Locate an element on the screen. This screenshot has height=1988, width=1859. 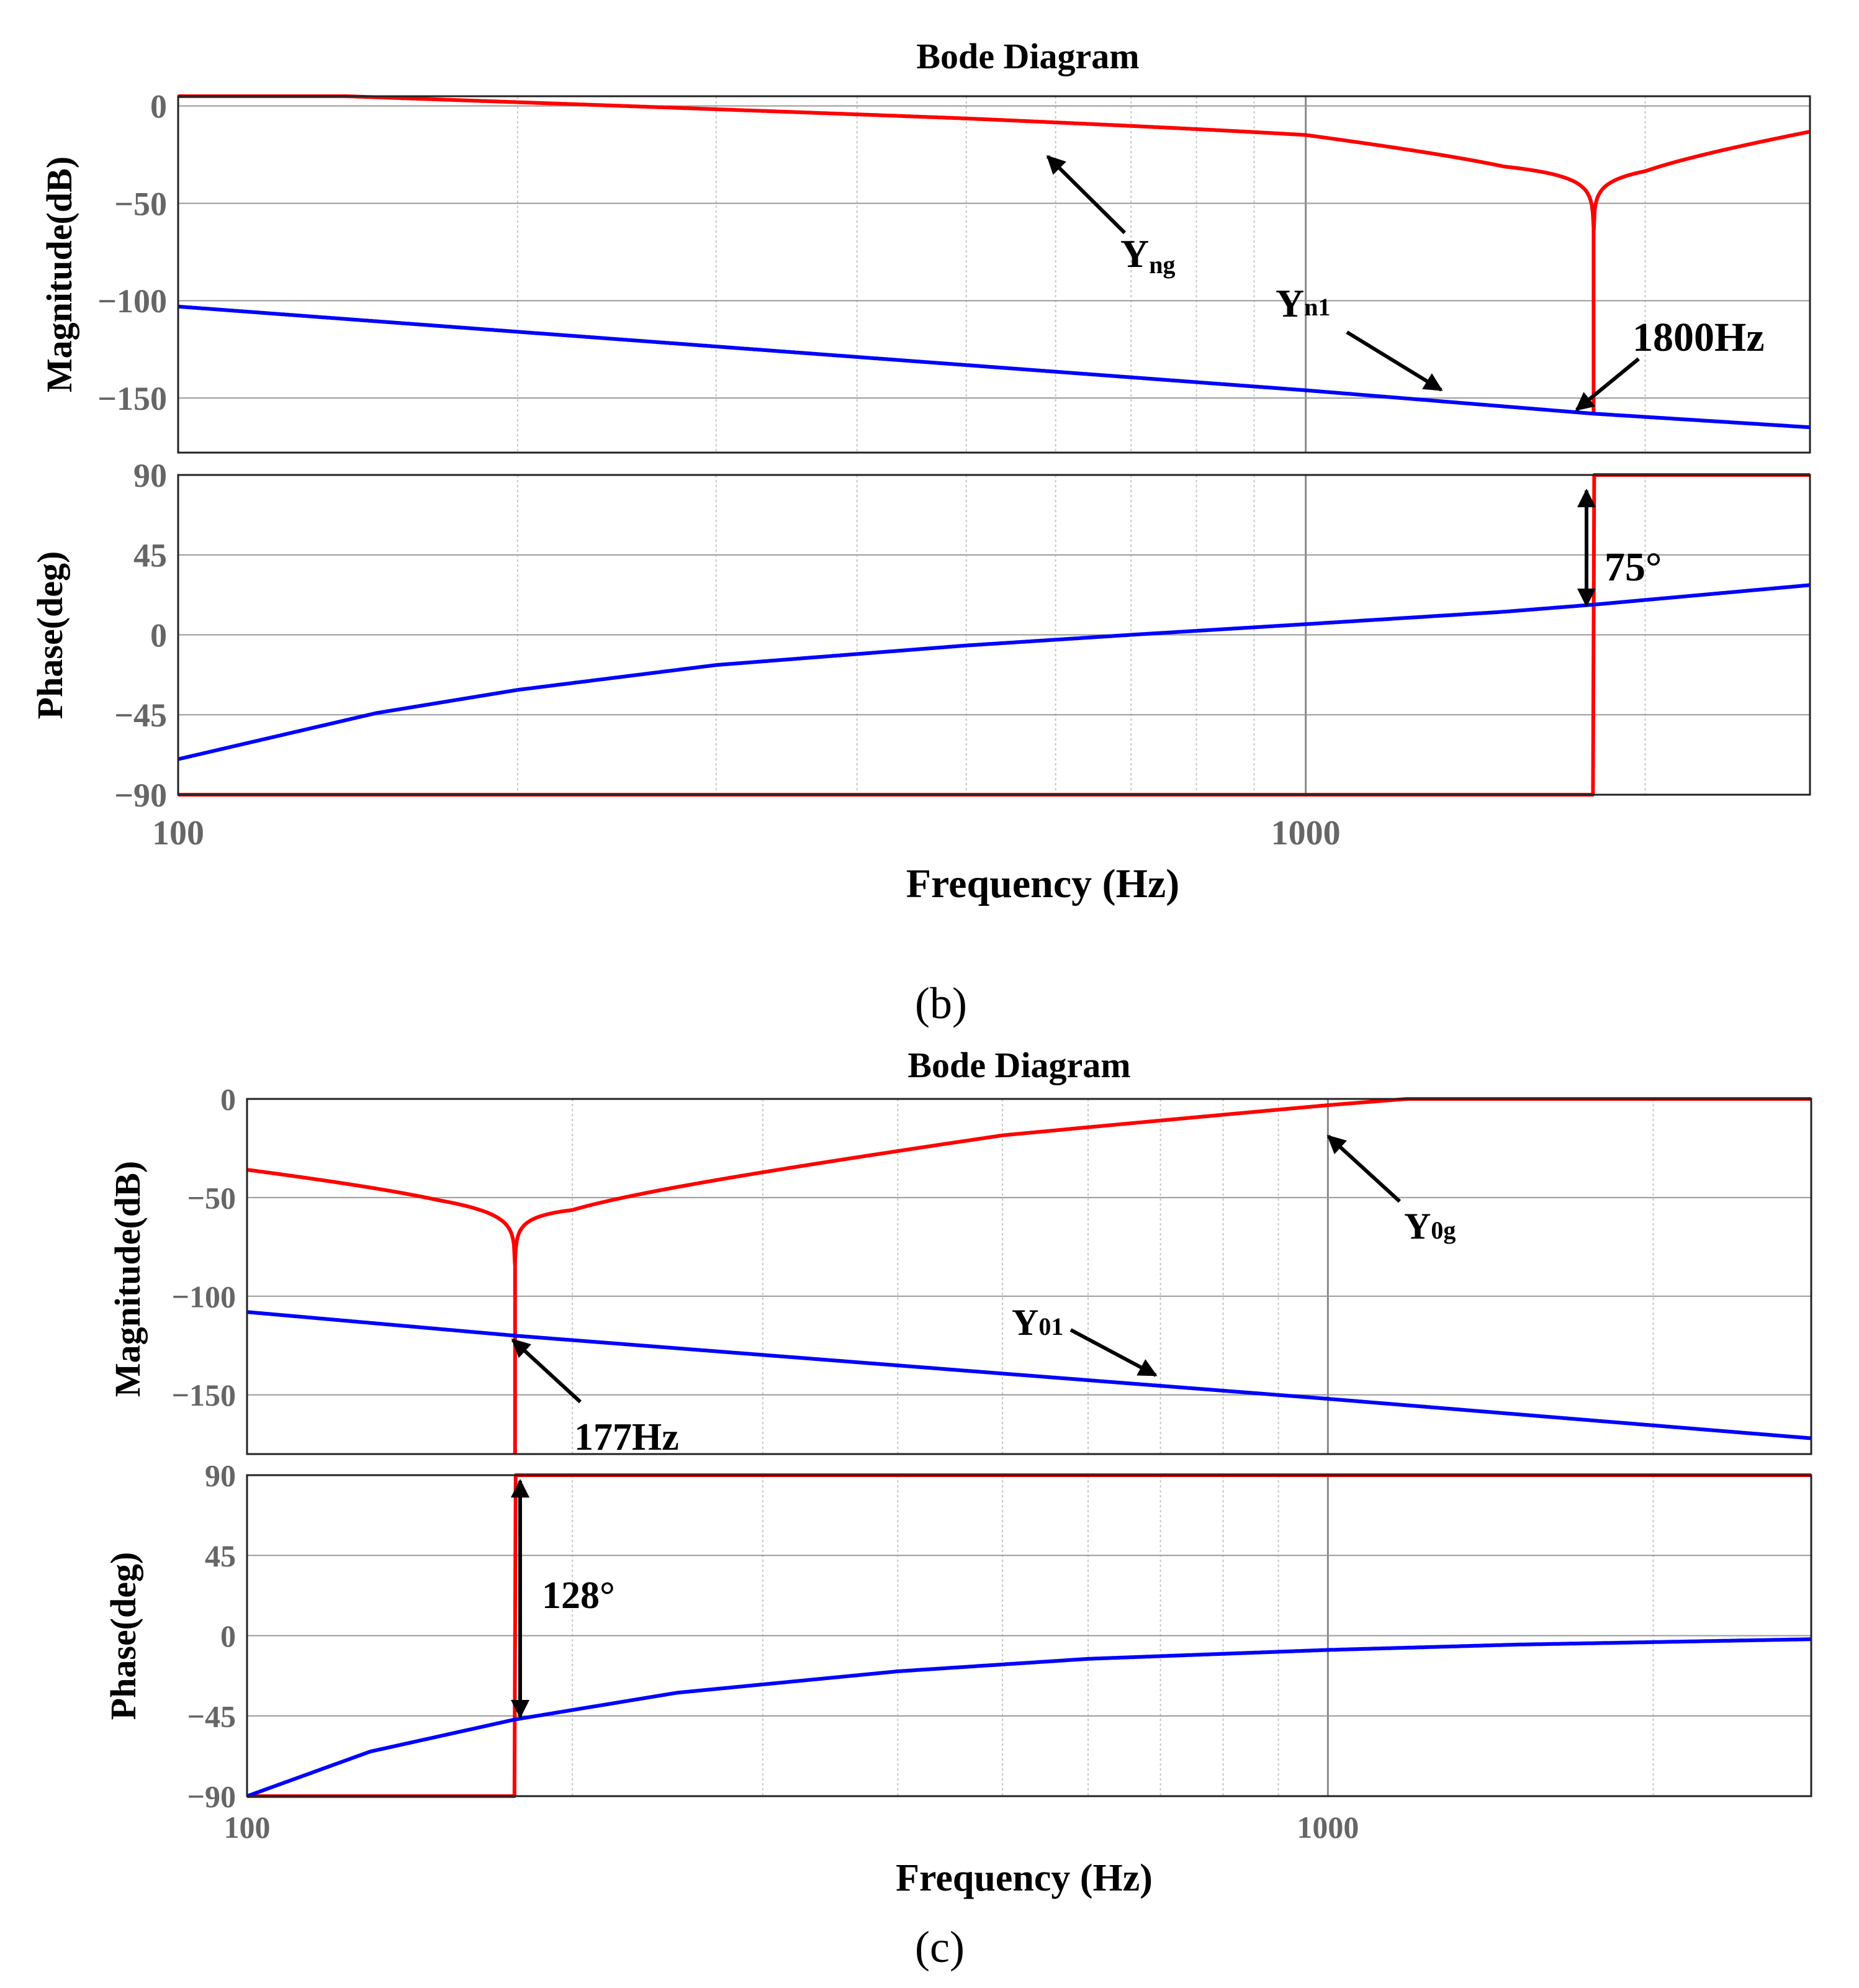
panel-b-phase-ylabel: Phase(deg) is located at coordinates (50, 635).